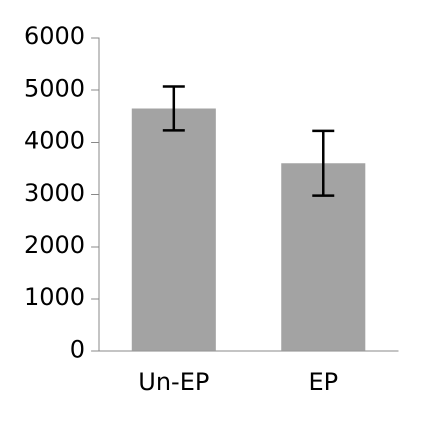 The height and width of the screenshot is (440, 437). Describe the element at coordinates (55, 88) in the screenshot. I see `y-tick-label: 5000` at that location.